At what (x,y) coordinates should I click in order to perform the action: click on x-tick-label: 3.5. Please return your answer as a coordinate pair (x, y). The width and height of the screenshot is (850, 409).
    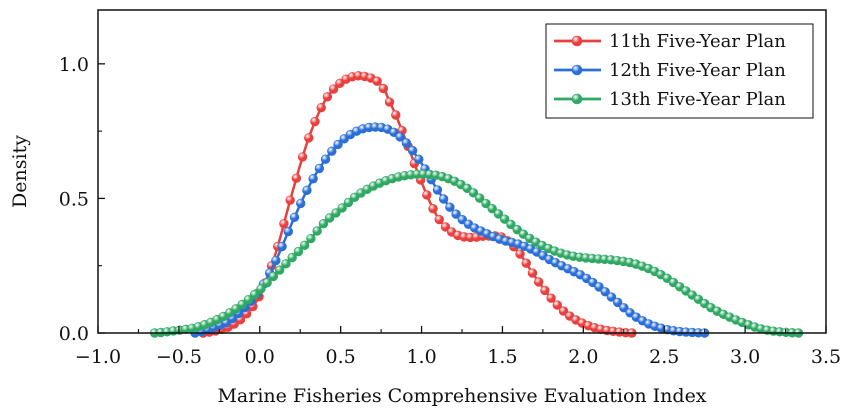
    Looking at the image, I should click on (826, 357).